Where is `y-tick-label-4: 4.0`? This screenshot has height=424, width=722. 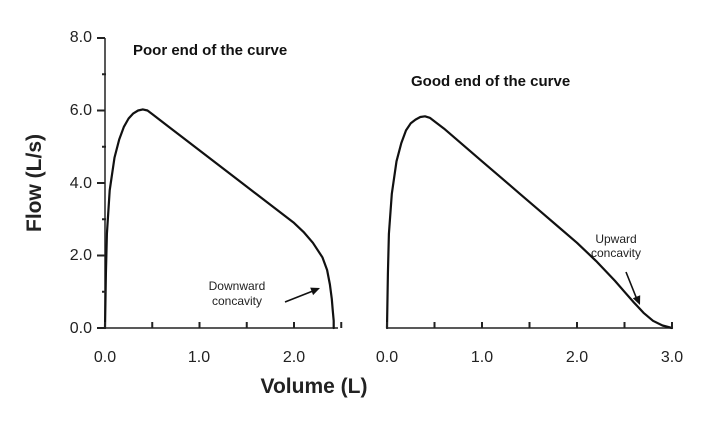
y-tick-label-4: 4.0 is located at coordinates (81, 183).